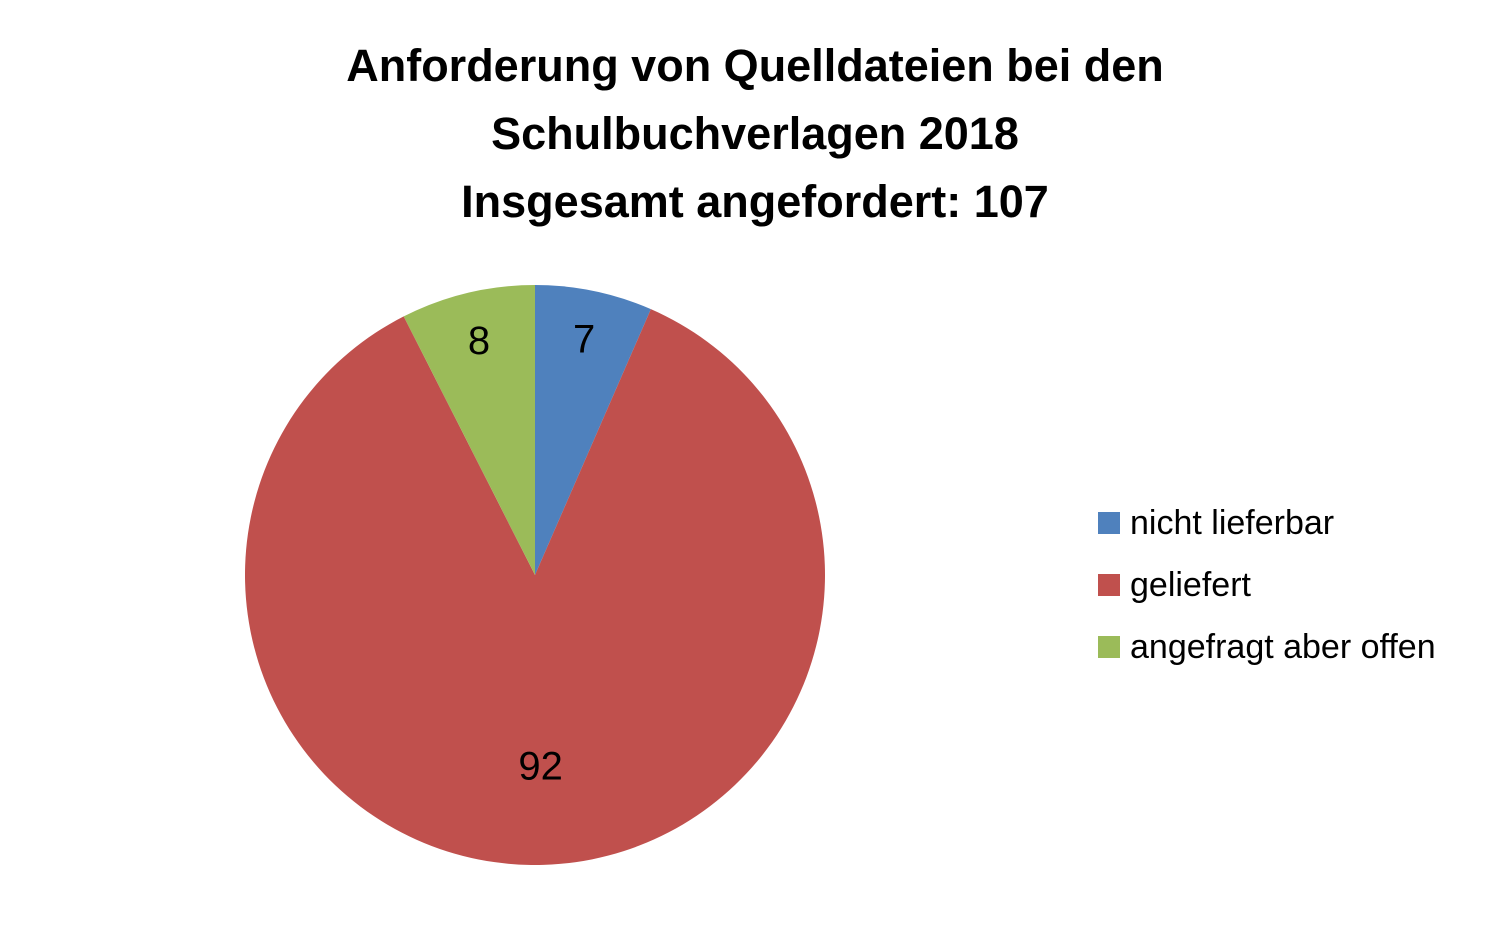  I want to click on pie-slice-label-2: 8, so click(479, 341).